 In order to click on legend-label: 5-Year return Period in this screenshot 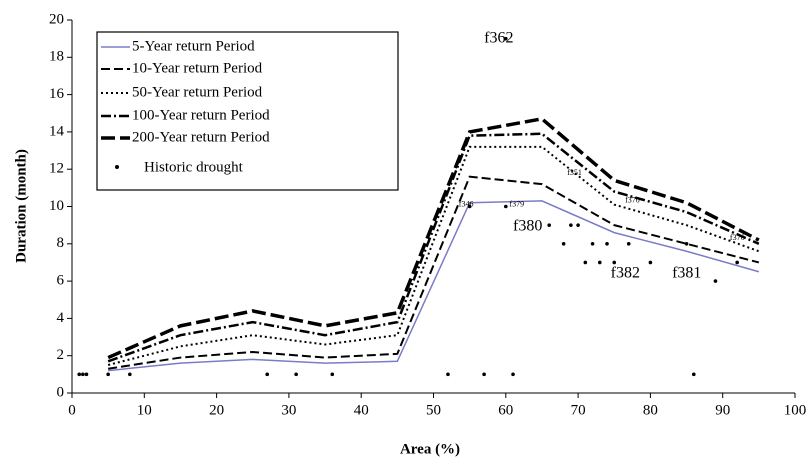, I will do `click(193, 46)`.